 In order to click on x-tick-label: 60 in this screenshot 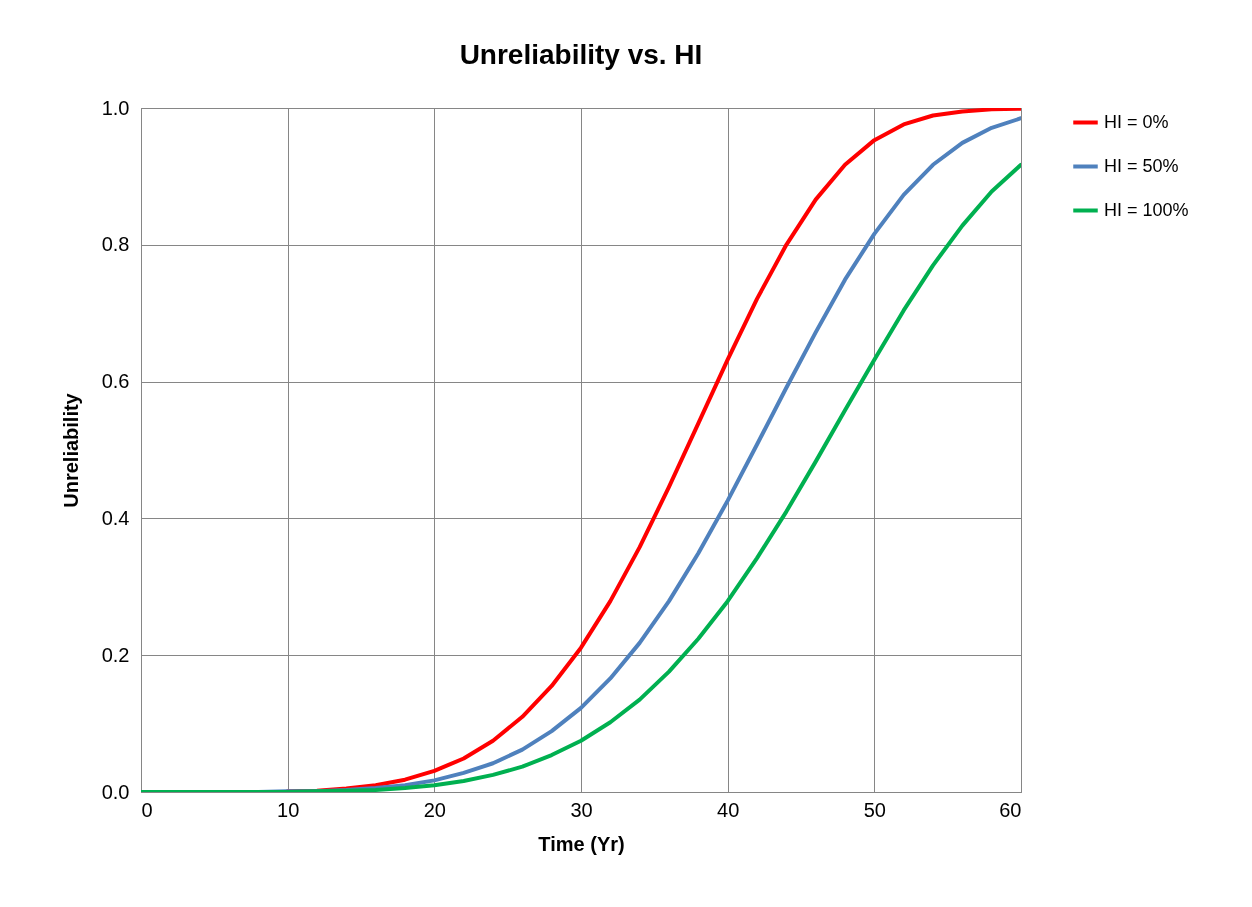, I will do `click(1010, 809)`.